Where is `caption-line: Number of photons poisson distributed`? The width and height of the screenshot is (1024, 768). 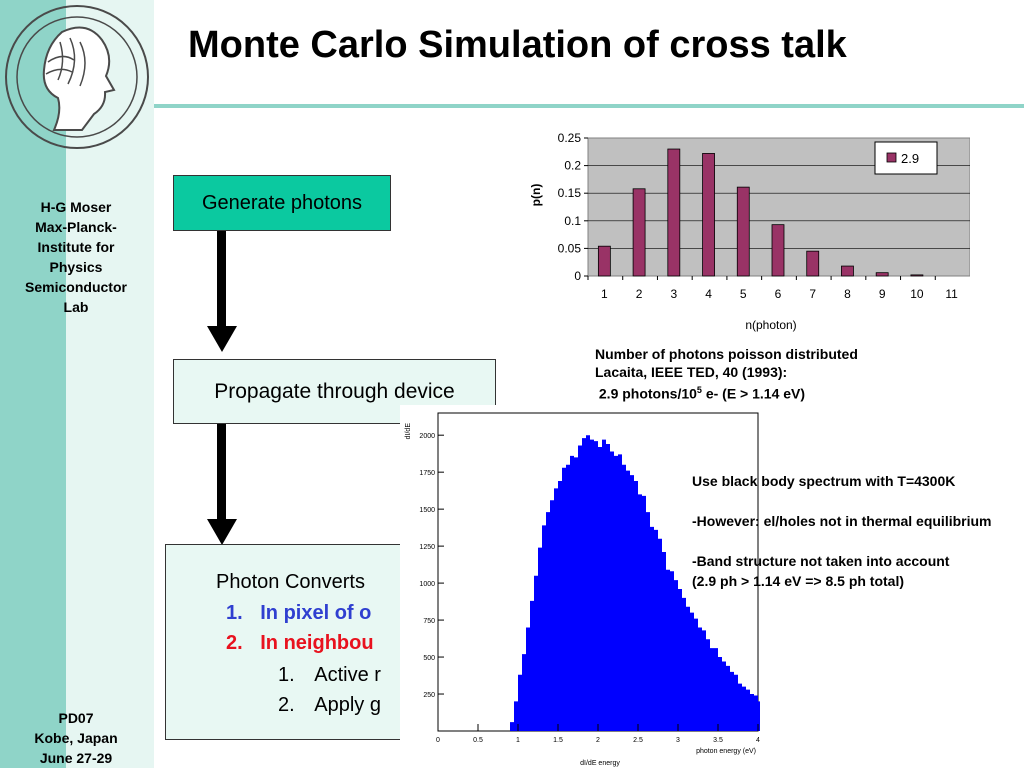 caption-line: Number of photons poisson distributed is located at coordinates (726, 354).